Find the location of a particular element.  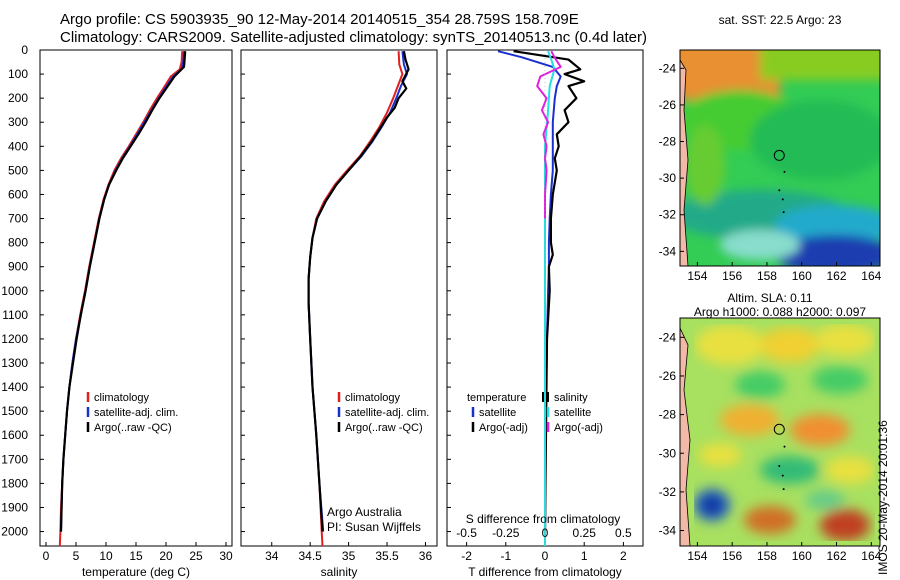

annotation-text: PI: Susan Wijffels is located at coordinates (374, 527).